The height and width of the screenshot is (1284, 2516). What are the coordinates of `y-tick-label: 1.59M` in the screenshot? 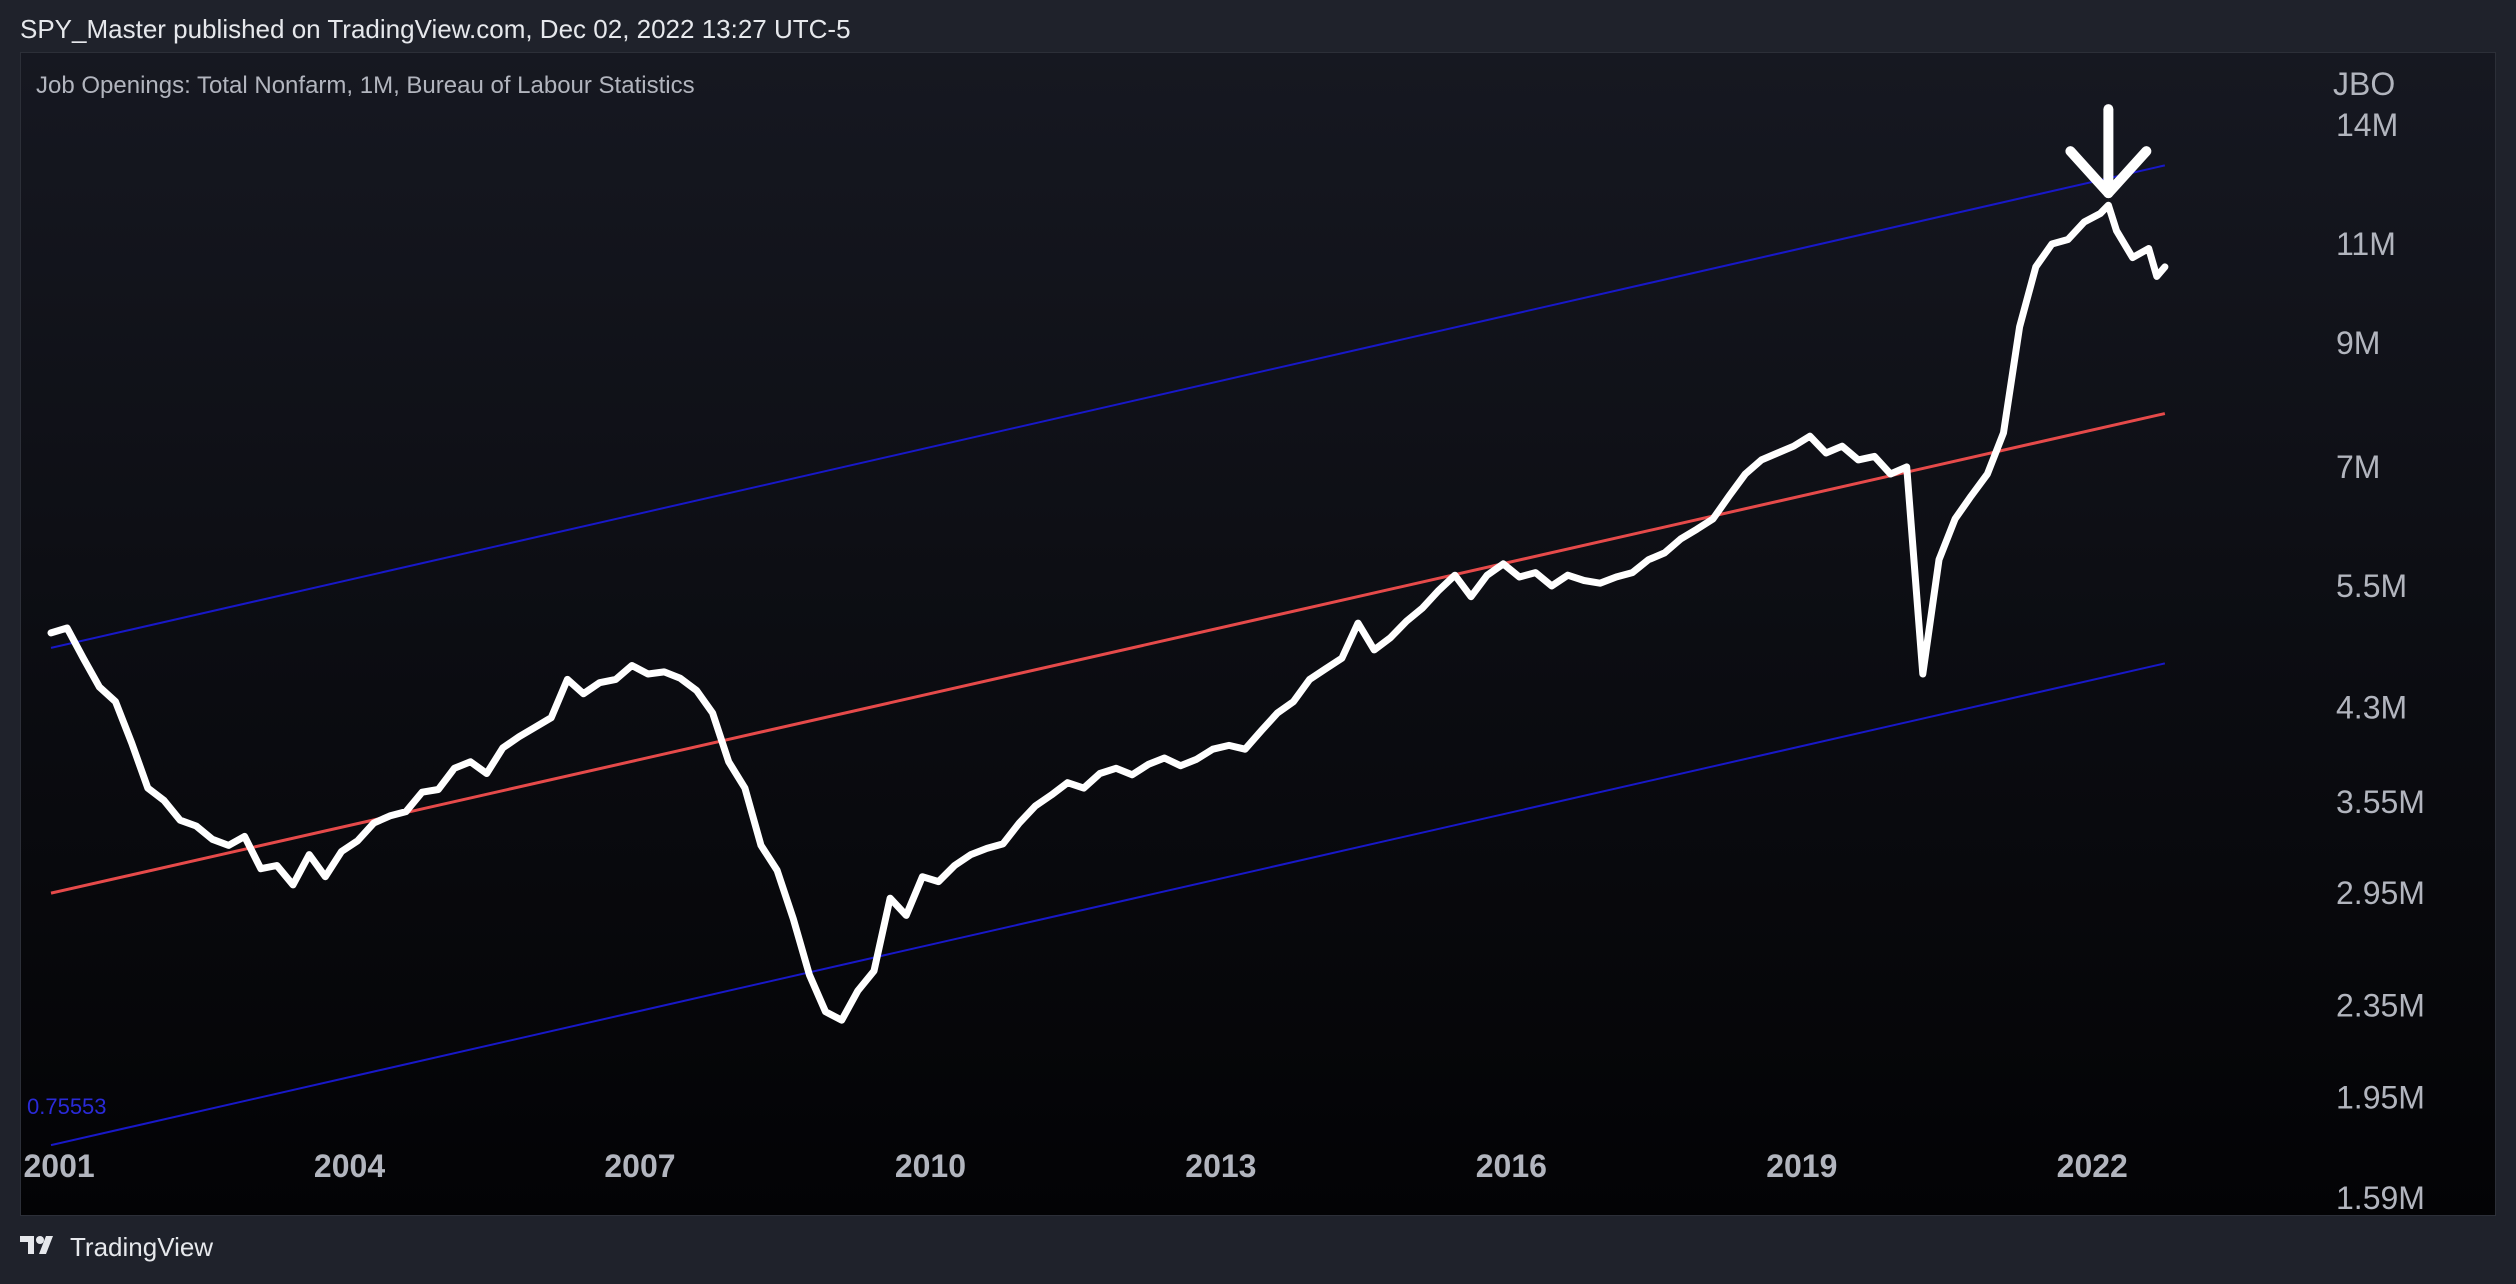 It's located at (2380, 1198).